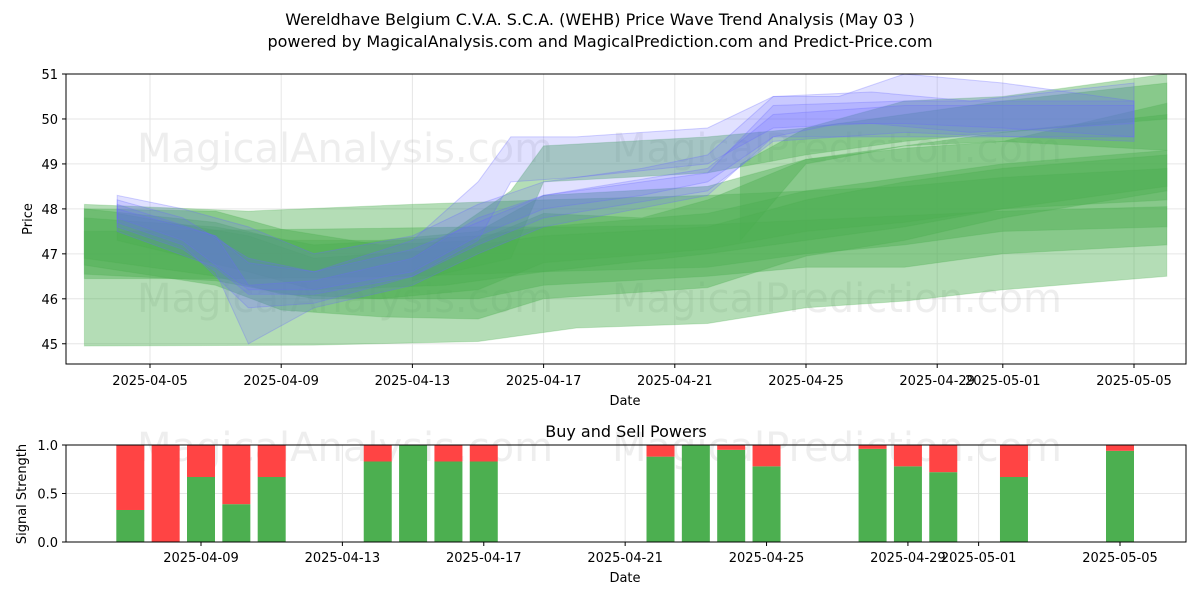 This screenshot has width=1200, height=600. Describe the element at coordinates (544, 381) in the screenshot. I see `price-x-tick-label: 2025-04-17` at that location.